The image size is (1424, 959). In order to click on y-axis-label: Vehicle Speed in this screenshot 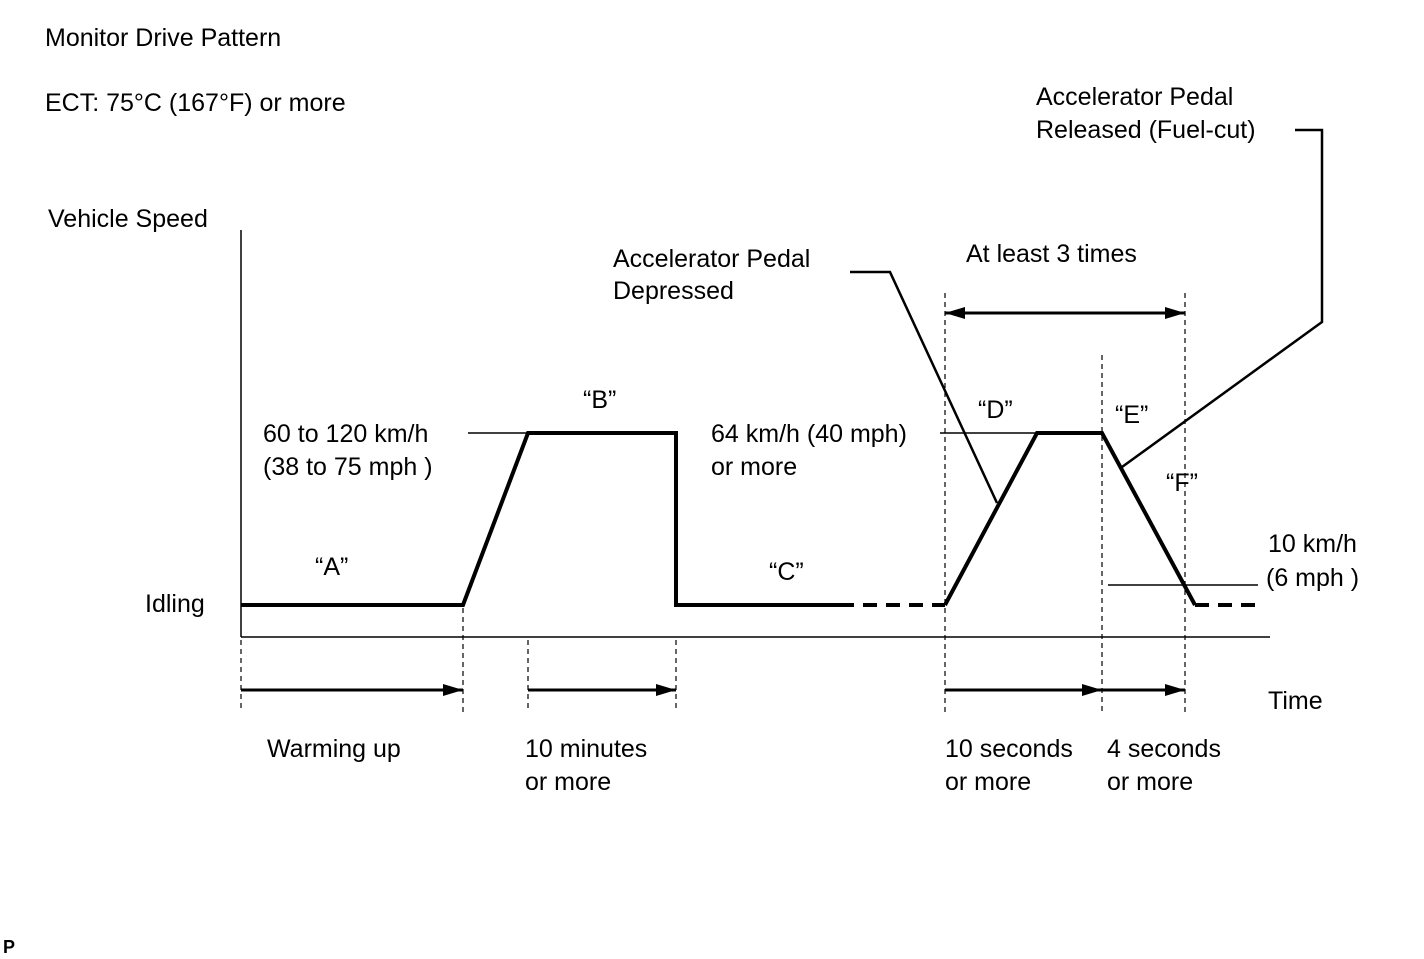, I will do `click(128, 219)`.